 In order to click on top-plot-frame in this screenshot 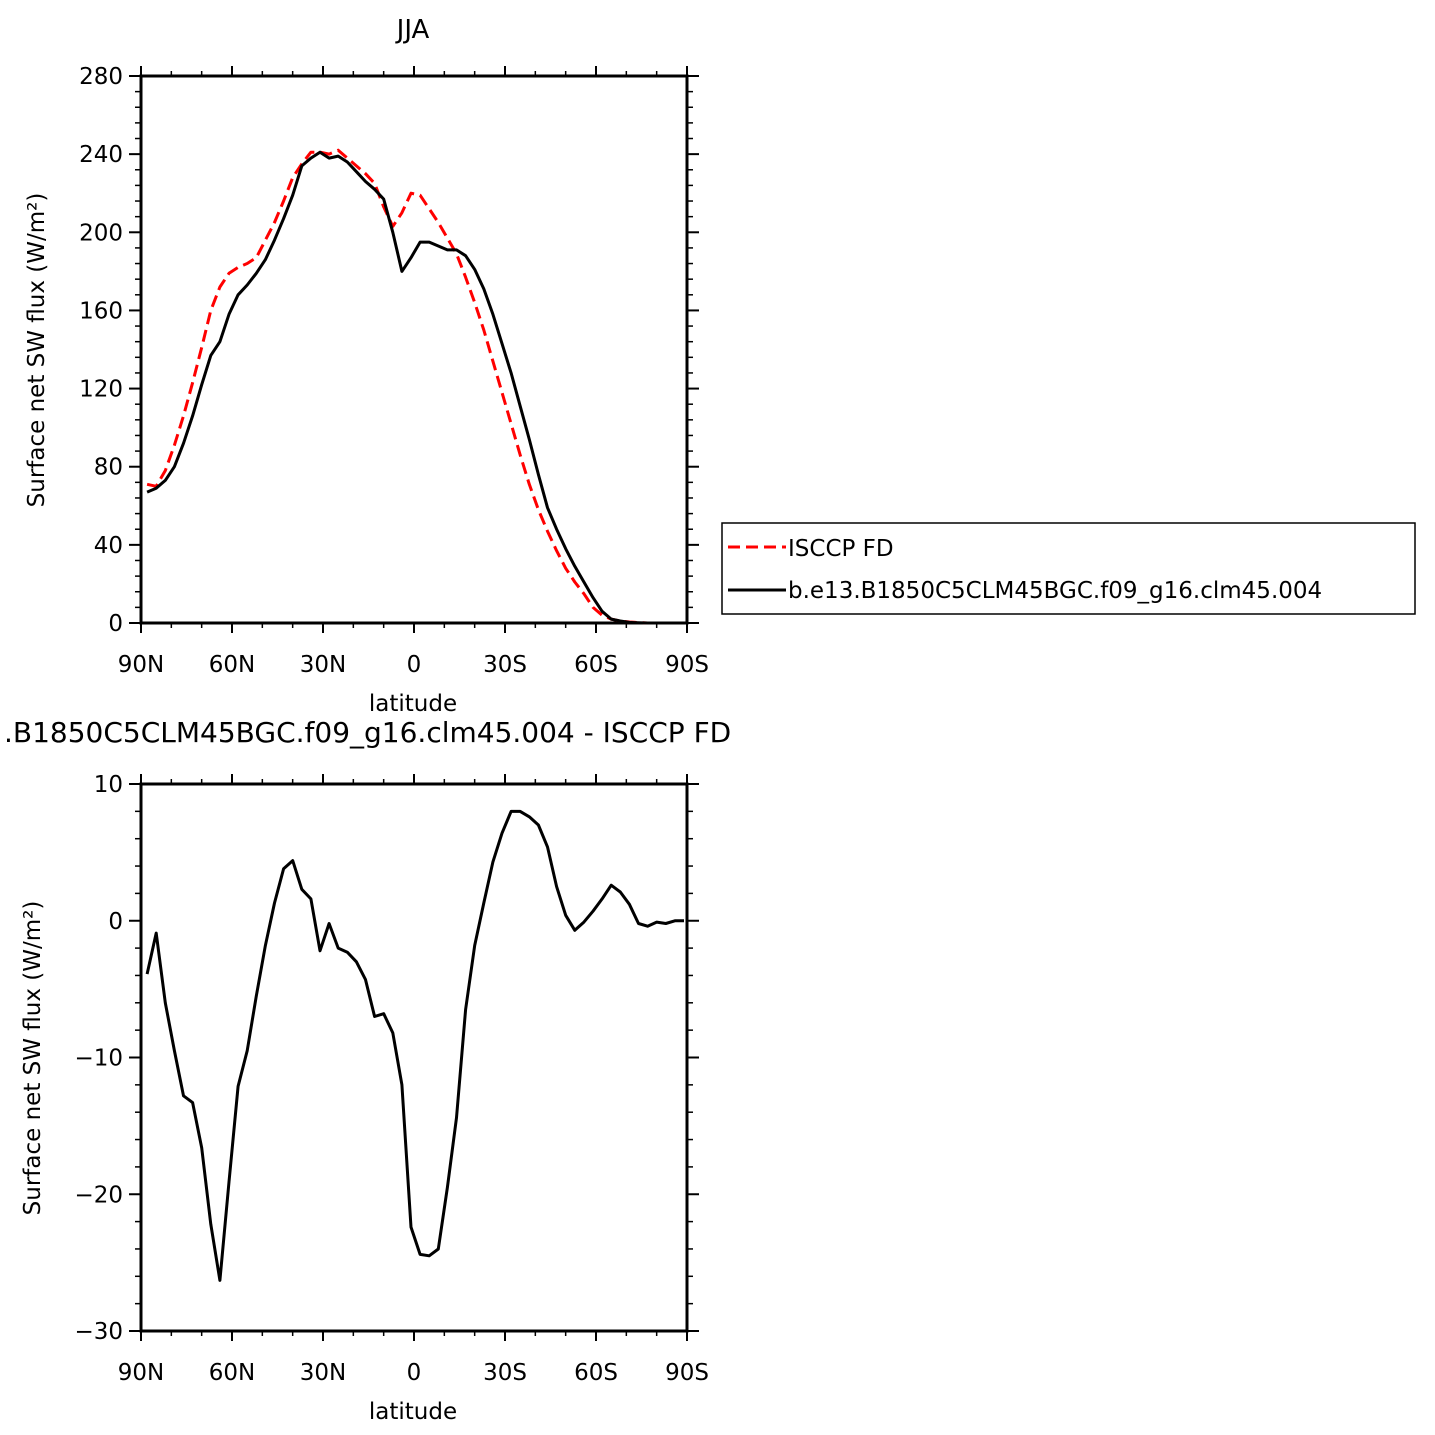, I will do `click(414, 349)`.